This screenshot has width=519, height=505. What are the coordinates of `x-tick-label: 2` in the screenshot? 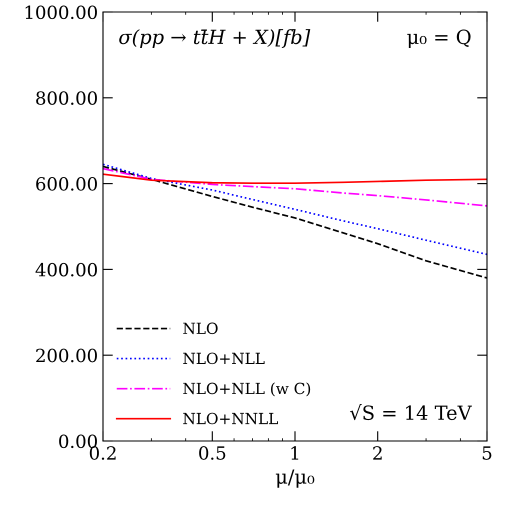 It's located at (377, 453).